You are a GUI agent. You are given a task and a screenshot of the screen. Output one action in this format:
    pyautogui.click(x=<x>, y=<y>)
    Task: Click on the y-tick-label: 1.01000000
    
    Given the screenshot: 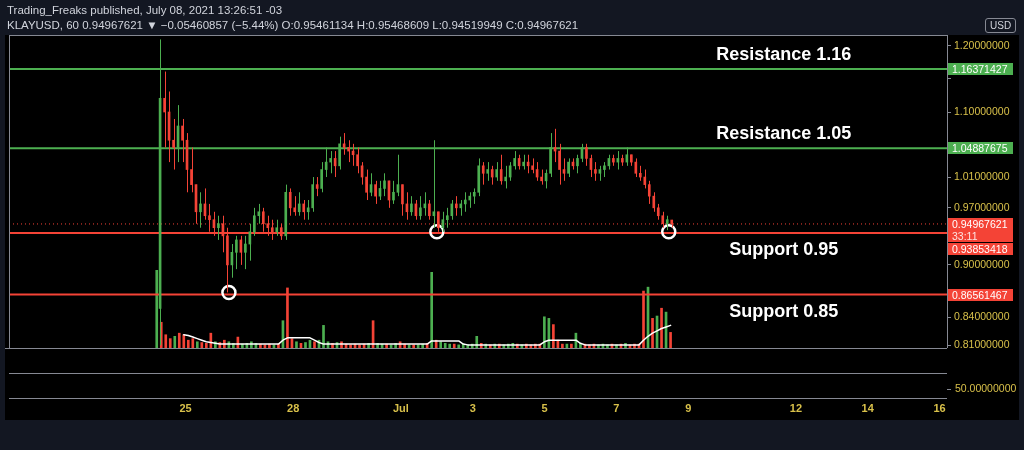 What is the action you would take?
    pyautogui.click(x=982, y=175)
    